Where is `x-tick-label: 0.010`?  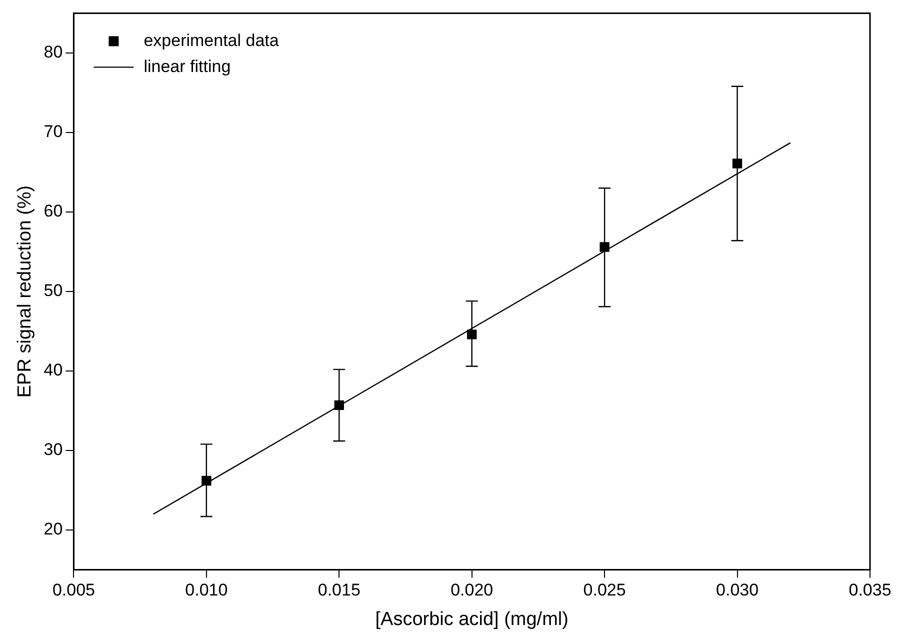
x-tick-label: 0.010 is located at coordinates (206, 590).